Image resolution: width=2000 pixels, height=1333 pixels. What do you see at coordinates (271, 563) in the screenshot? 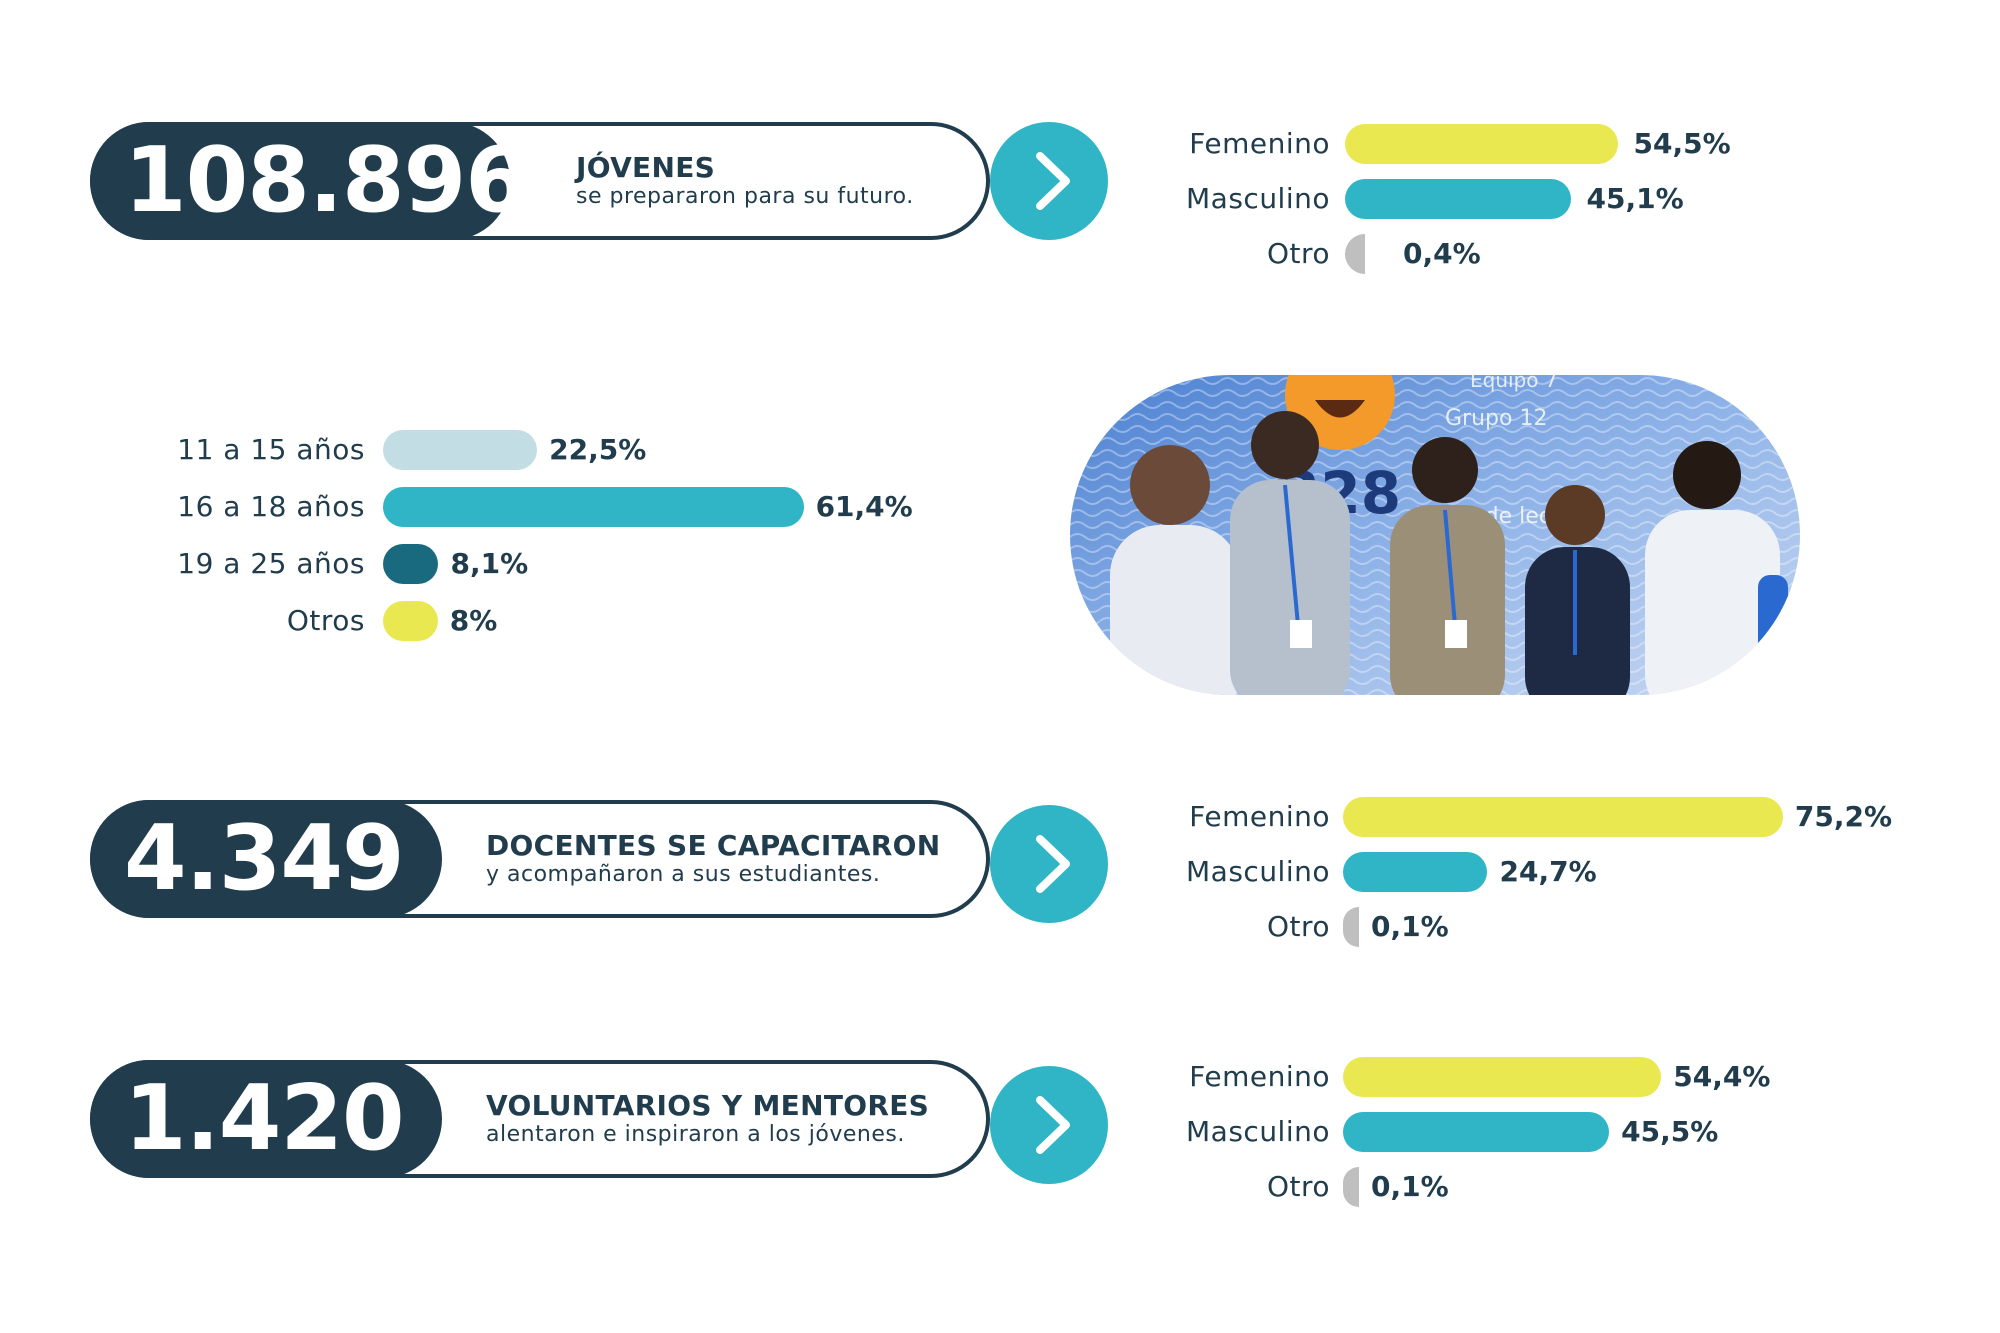
I see `bar-label: 19 a 25 años` at bounding box center [271, 563].